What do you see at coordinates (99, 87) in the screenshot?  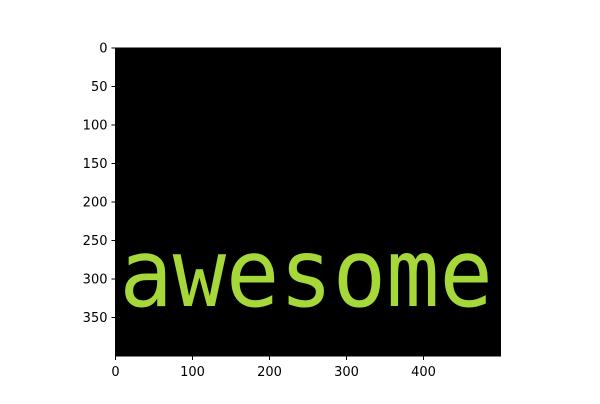 I see `y-tick-label: 50` at bounding box center [99, 87].